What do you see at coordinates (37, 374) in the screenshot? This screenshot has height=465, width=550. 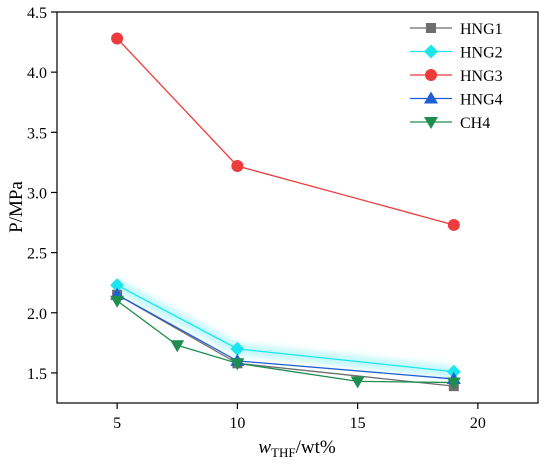 I see `y-tick-label: 1.5` at bounding box center [37, 374].